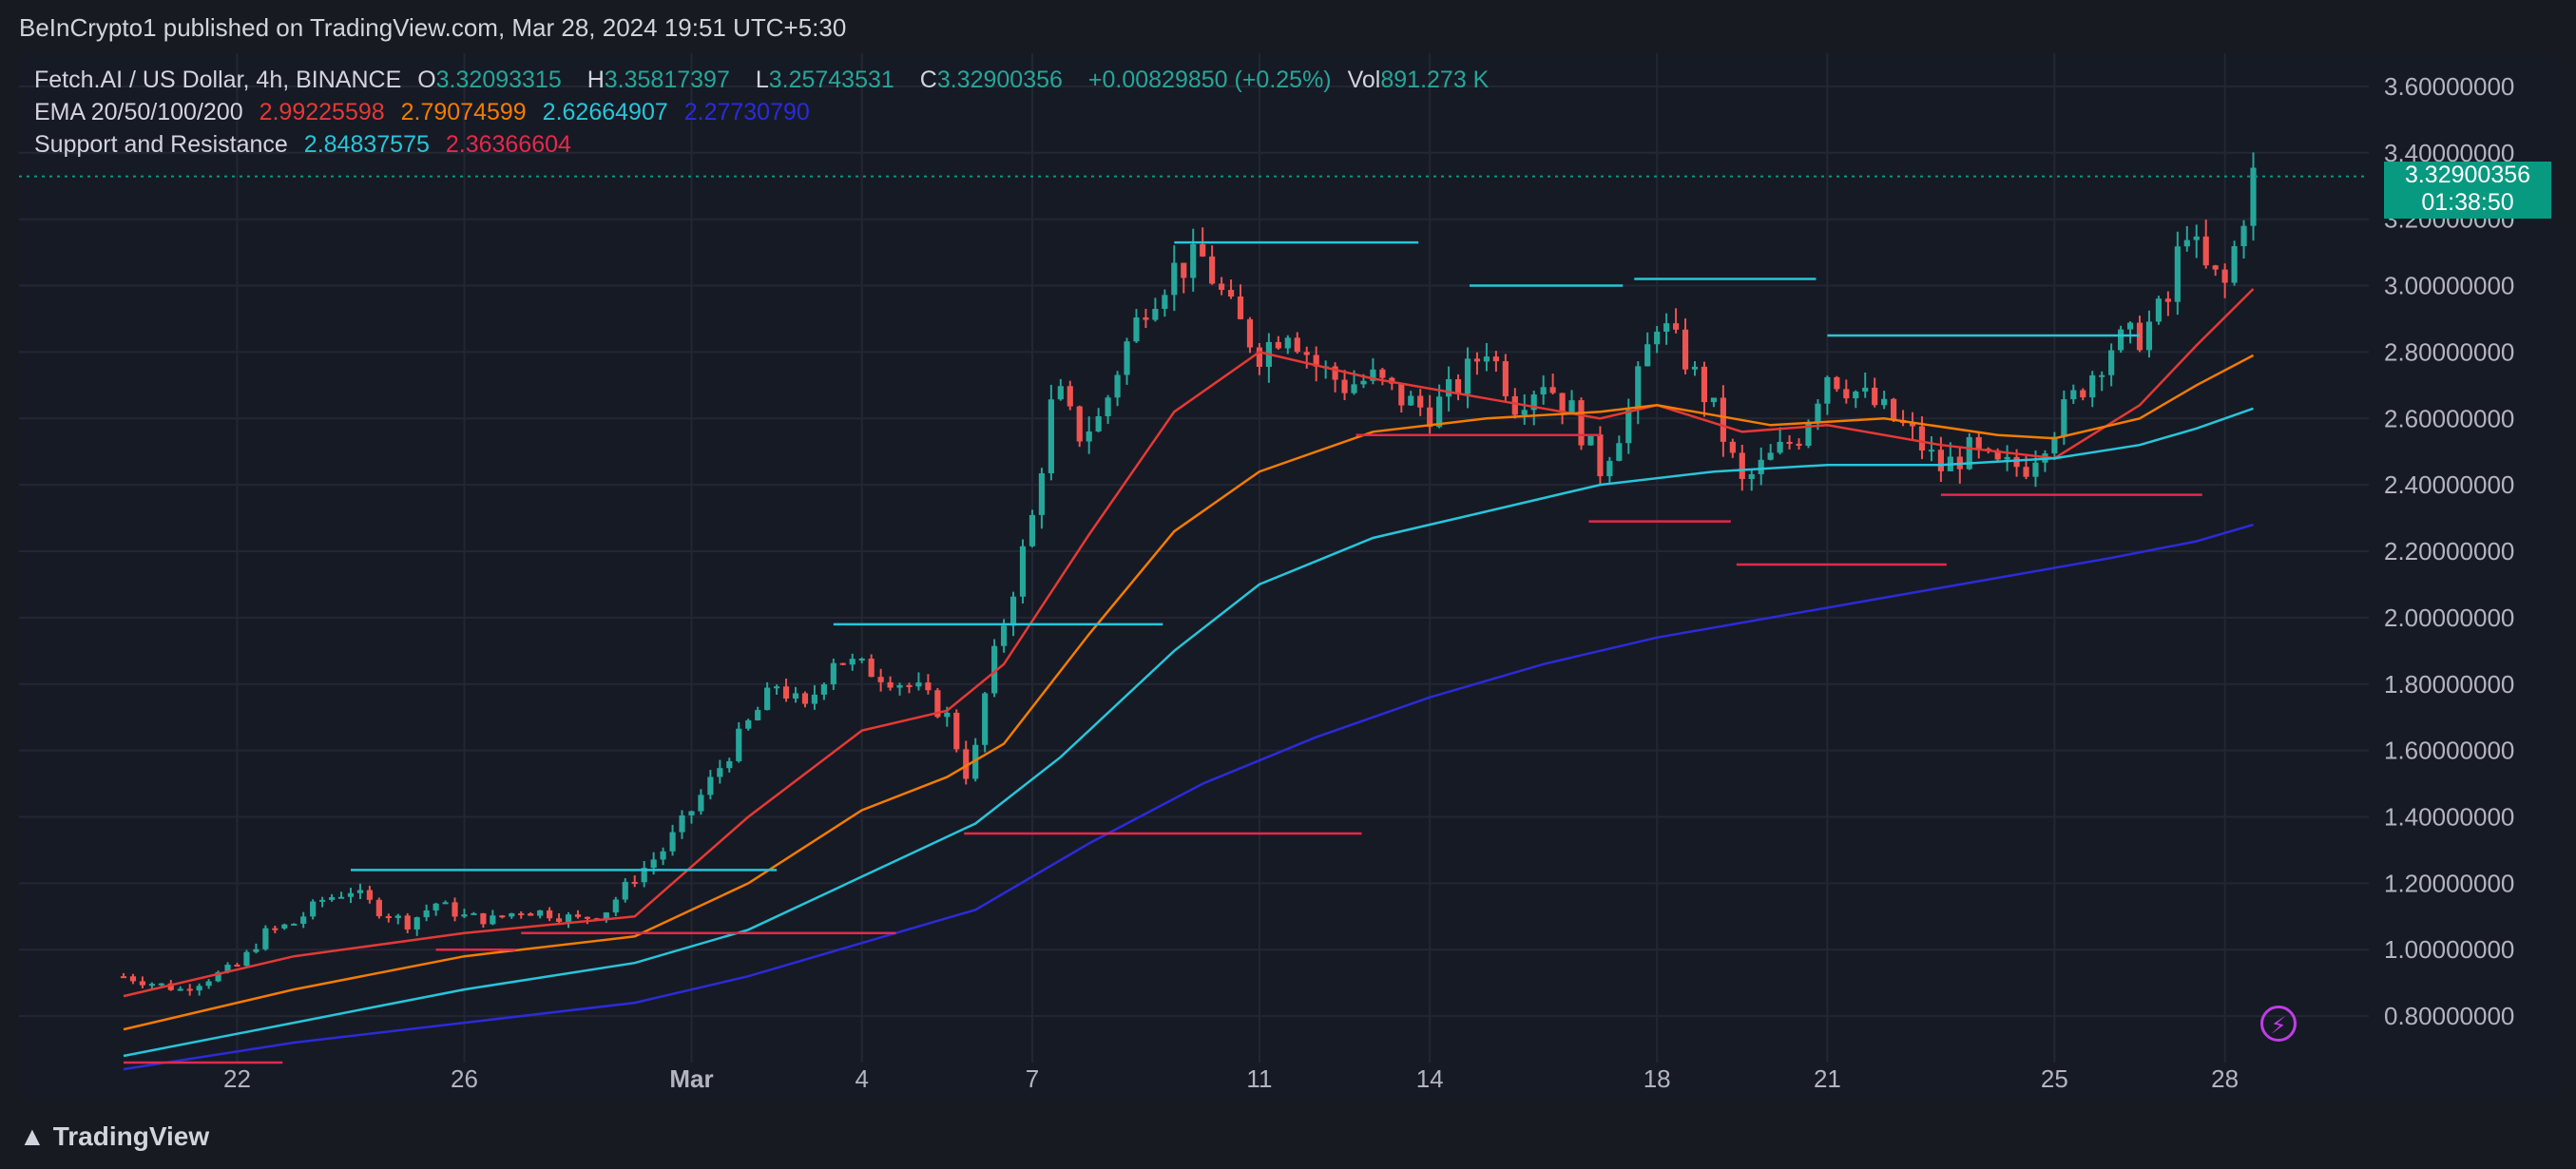 The height and width of the screenshot is (1169, 2576). Describe the element at coordinates (2449, 816) in the screenshot. I see `y-tick-label: 1.40000000` at that location.